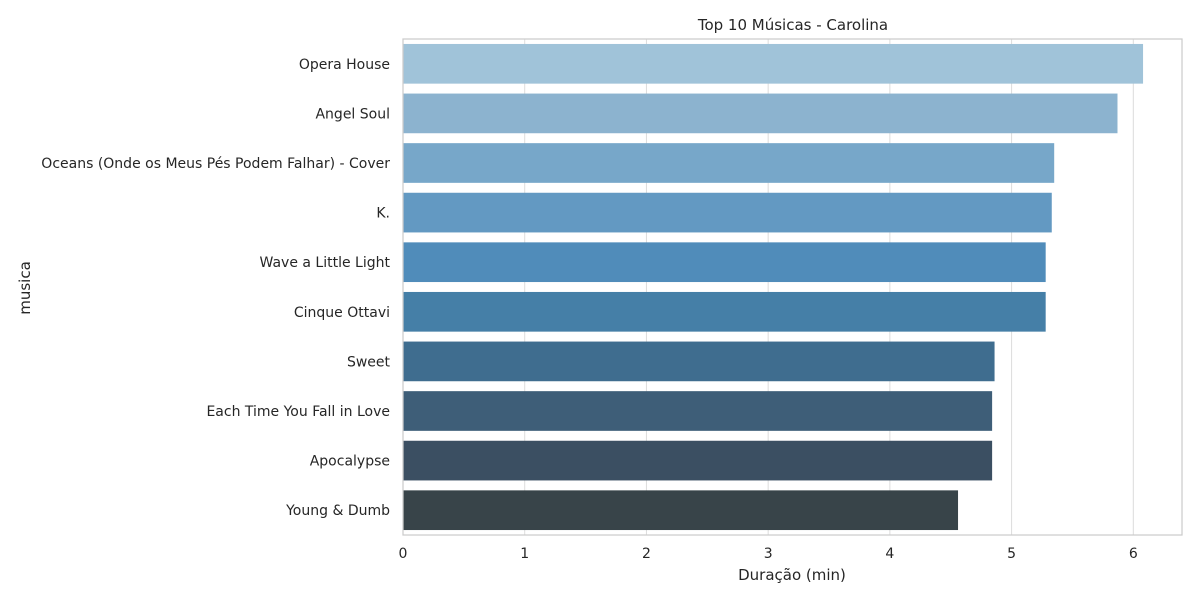 Image resolution: width=1200 pixels, height=600 pixels. Describe the element at coordinates (369, 362) in the screenshot. I see `y-tick-label: Sweet` at that location.